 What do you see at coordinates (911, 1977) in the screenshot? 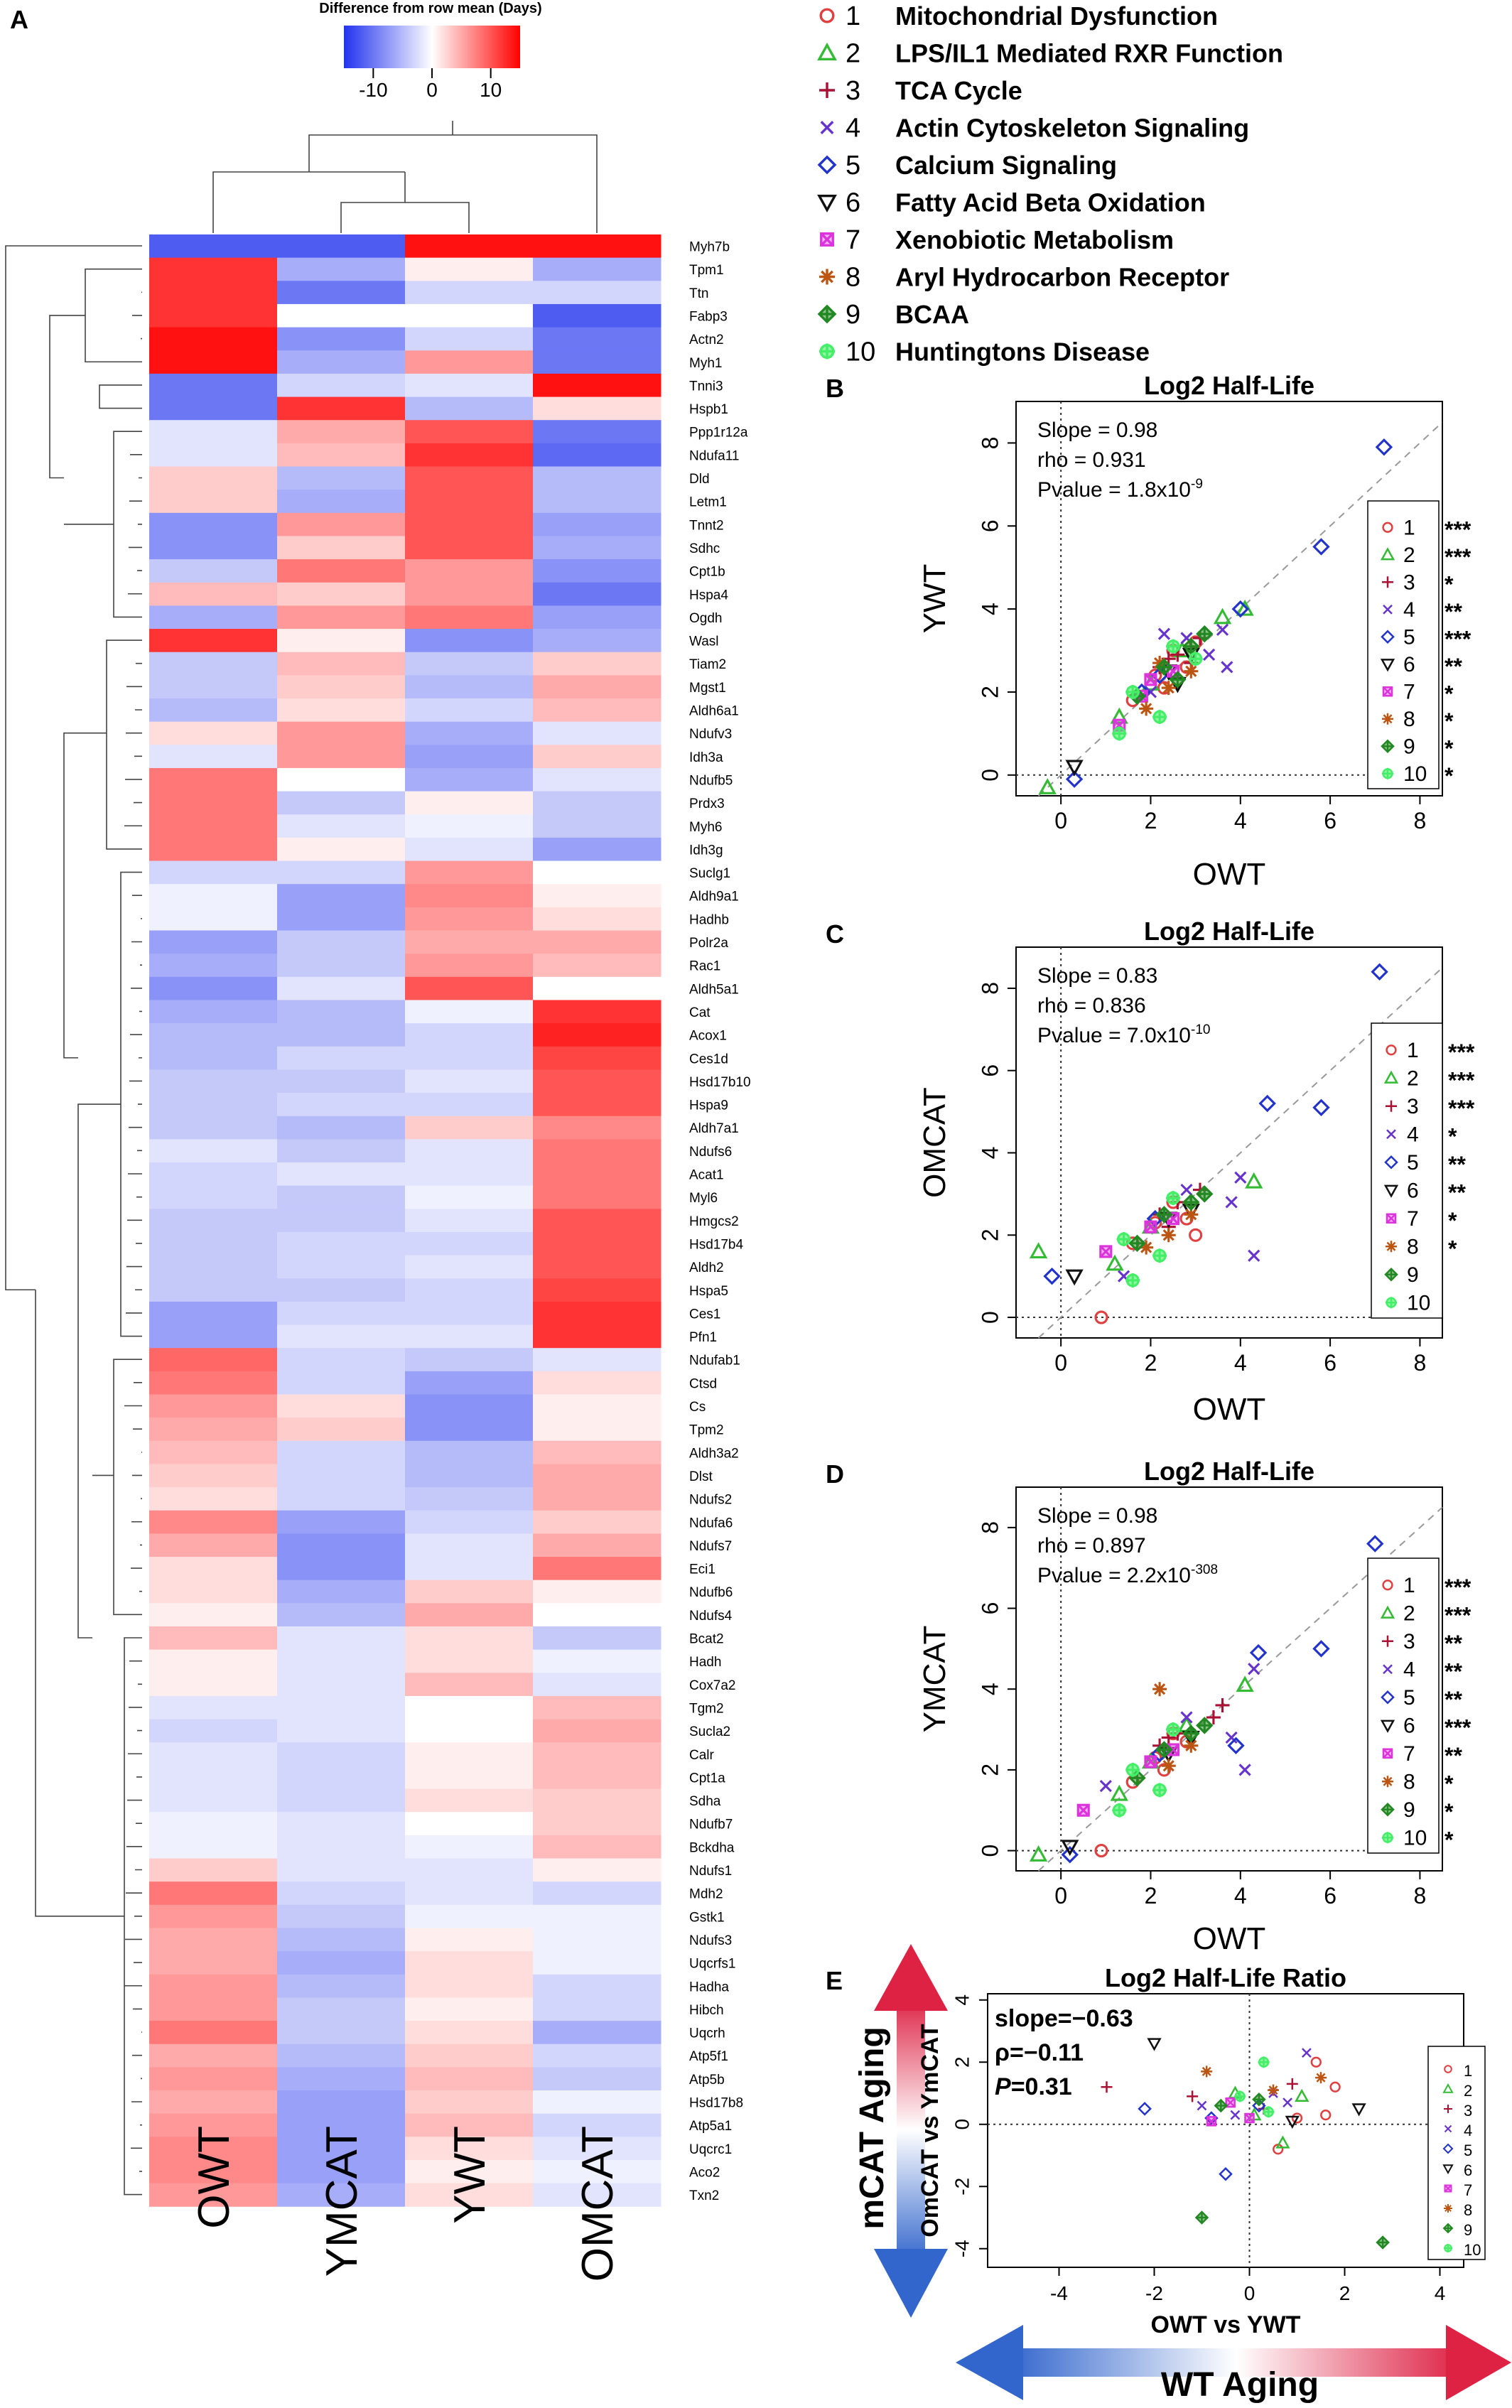
I see `y-arrow-head-up-icon` at bounding box center [911, 1977].